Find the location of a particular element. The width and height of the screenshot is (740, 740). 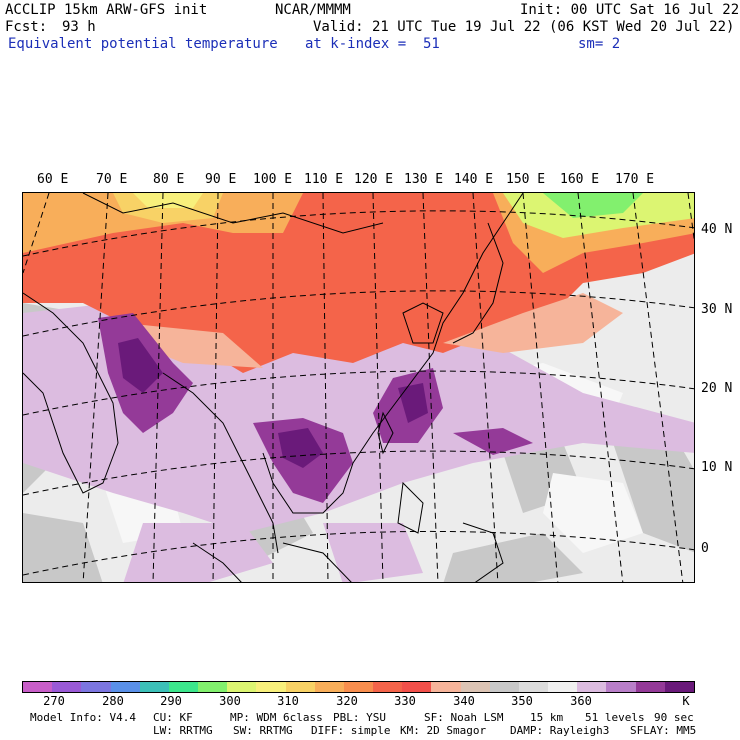

colorbar-tick: 320 is located at coordinates (347, 701).